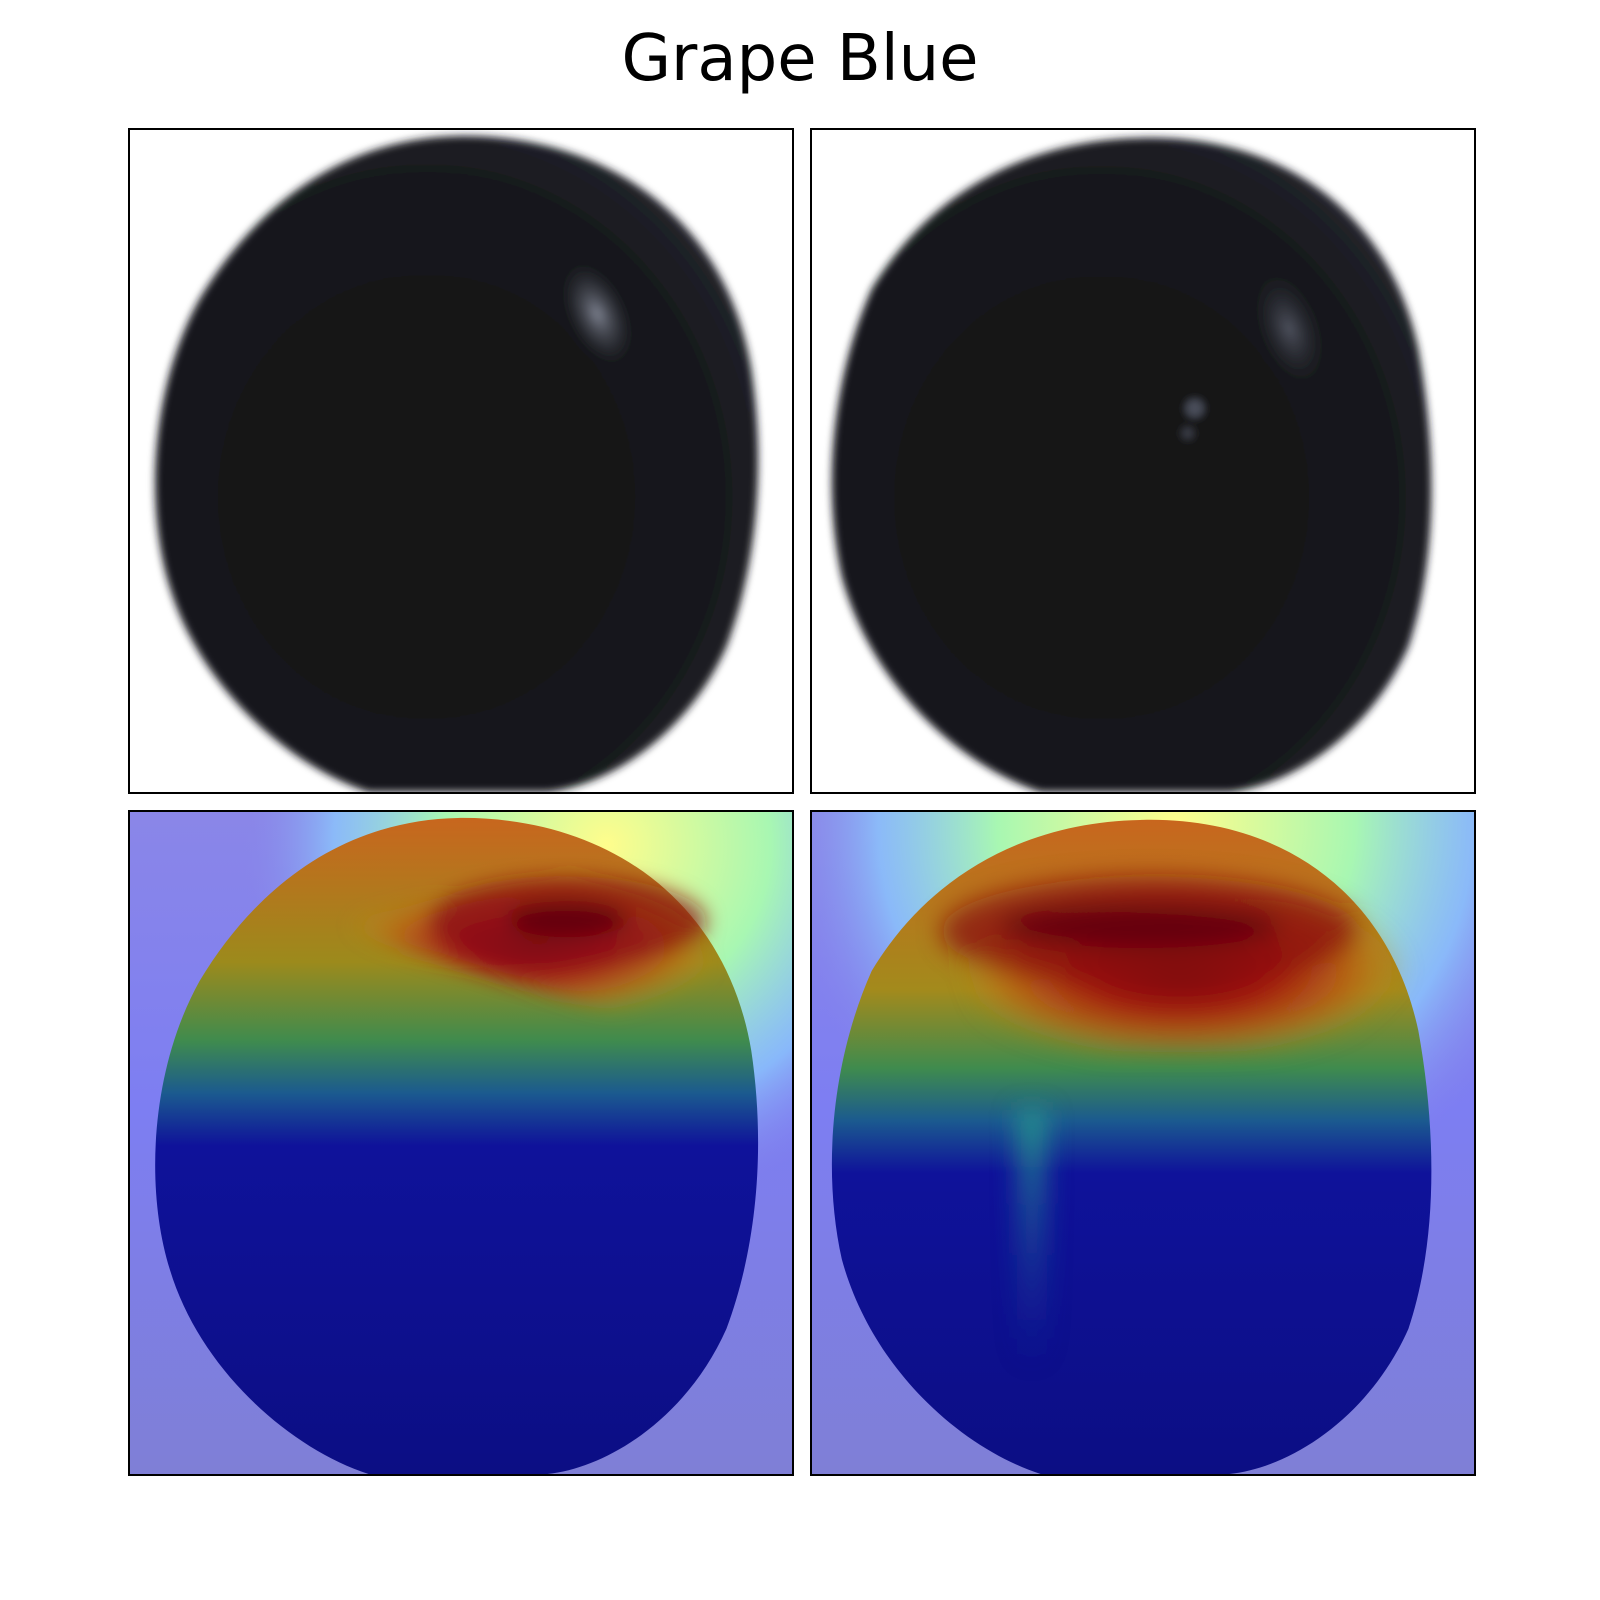  What do you see at coordinates (800, 59) in the screenshot?
I see `figure-title: Grape Blue` at bounding box center [800, 59].